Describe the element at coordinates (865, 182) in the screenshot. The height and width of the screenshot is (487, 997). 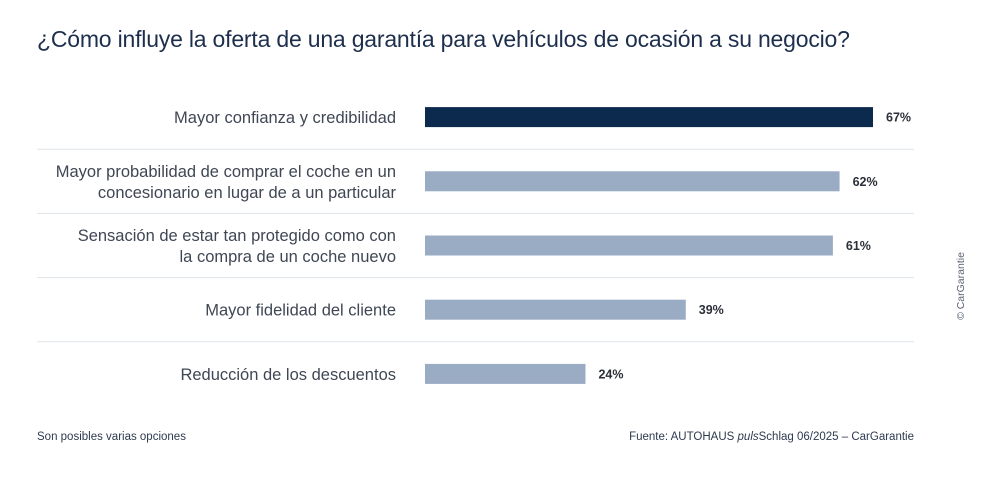
I see `value-label-2: 62%` at that location.